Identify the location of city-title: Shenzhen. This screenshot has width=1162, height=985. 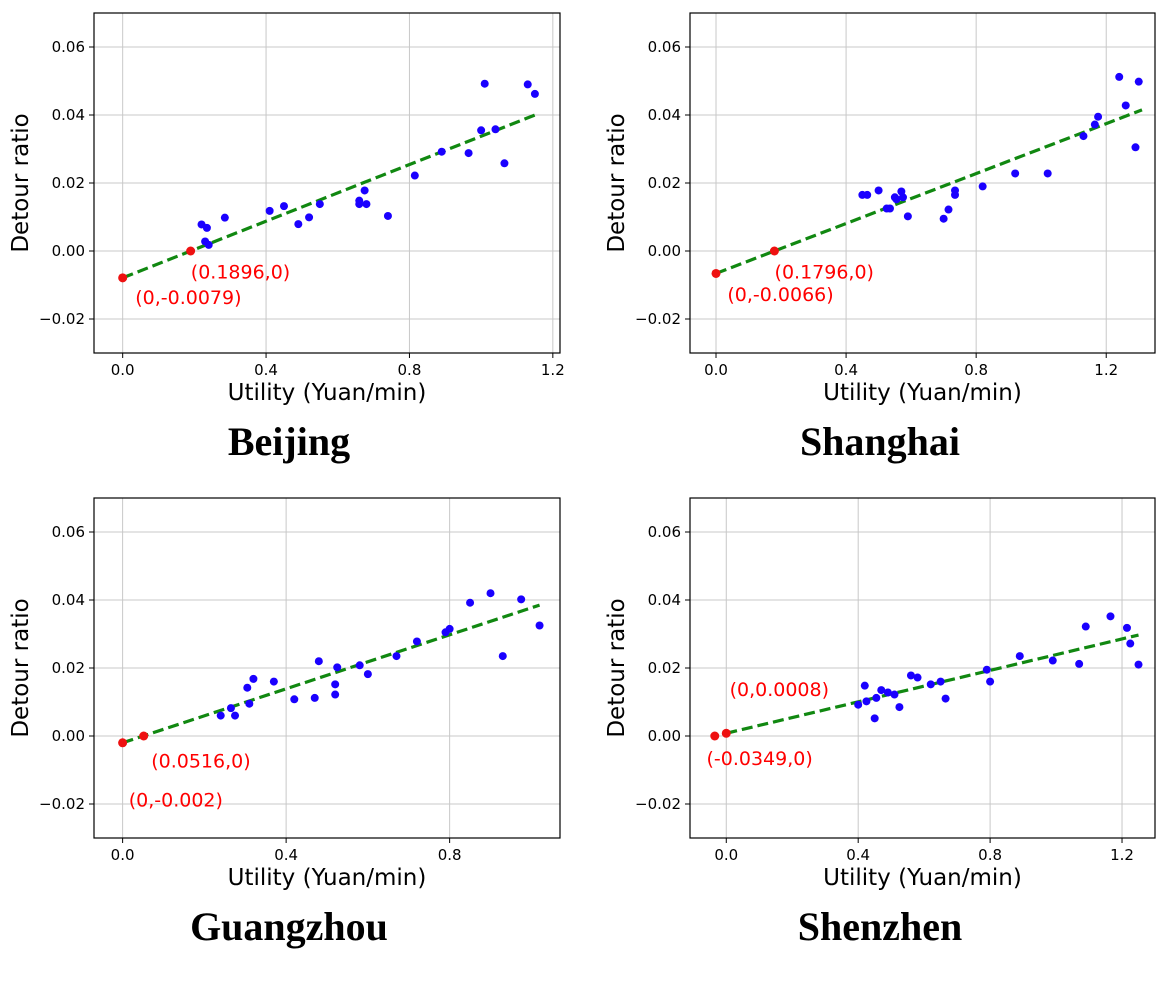
(880, 926).